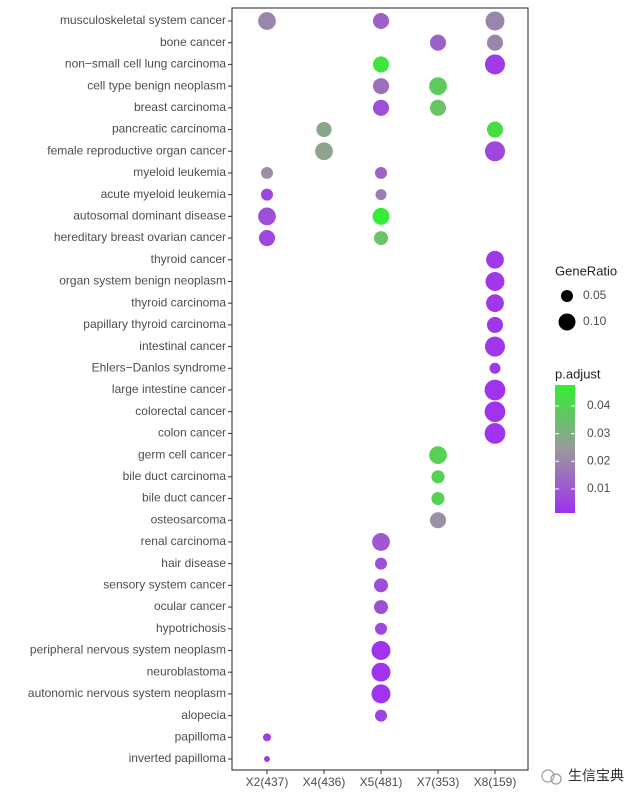  What do you see at coordinates (596, 776) in the screenshot?
I see `watermark: 生信宝典` at bounding box center [596, 776].